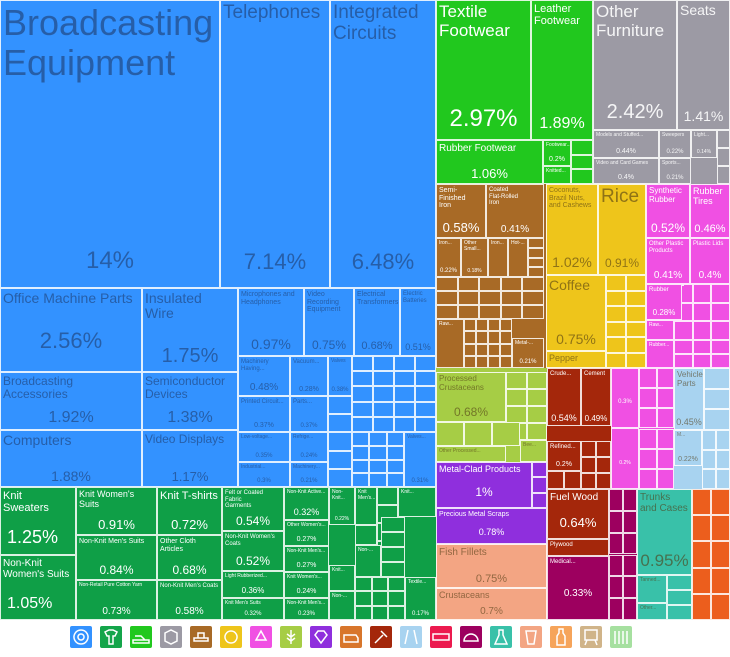 Image resolution: width=730 pixels, height=657 pixels. I want to click on tree-cell: Knit Women's... 0.24%, so click(306, 585).